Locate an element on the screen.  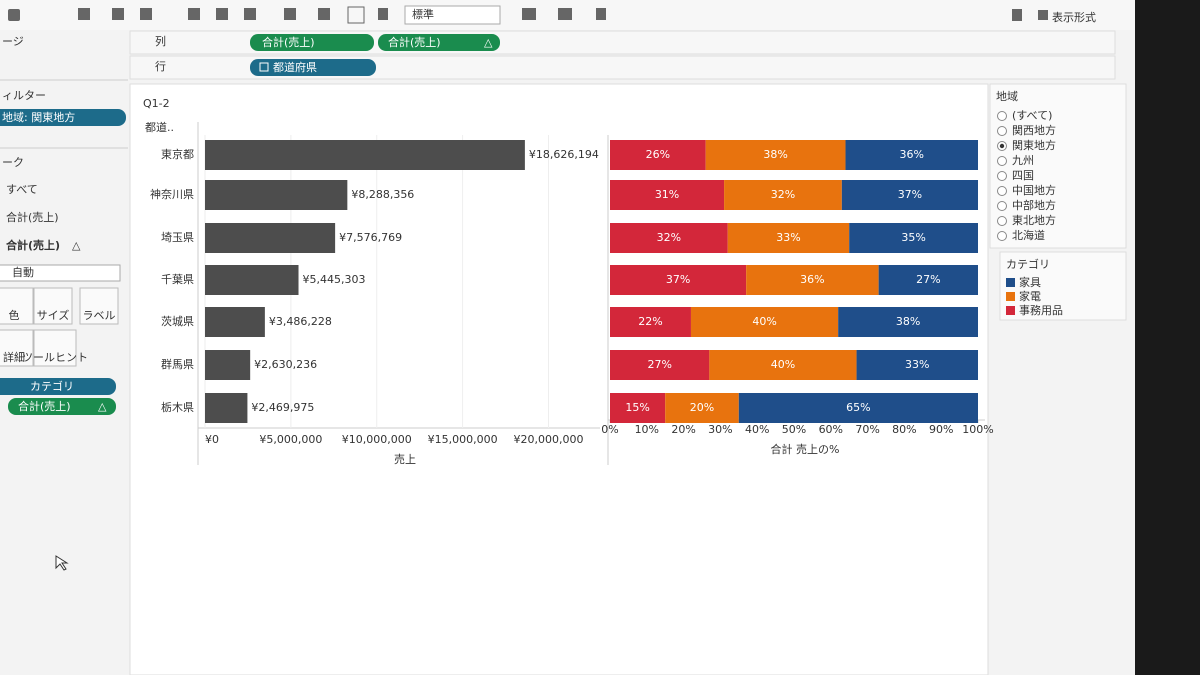
x-tick-label: 10% is located at coordinates (647, 429).